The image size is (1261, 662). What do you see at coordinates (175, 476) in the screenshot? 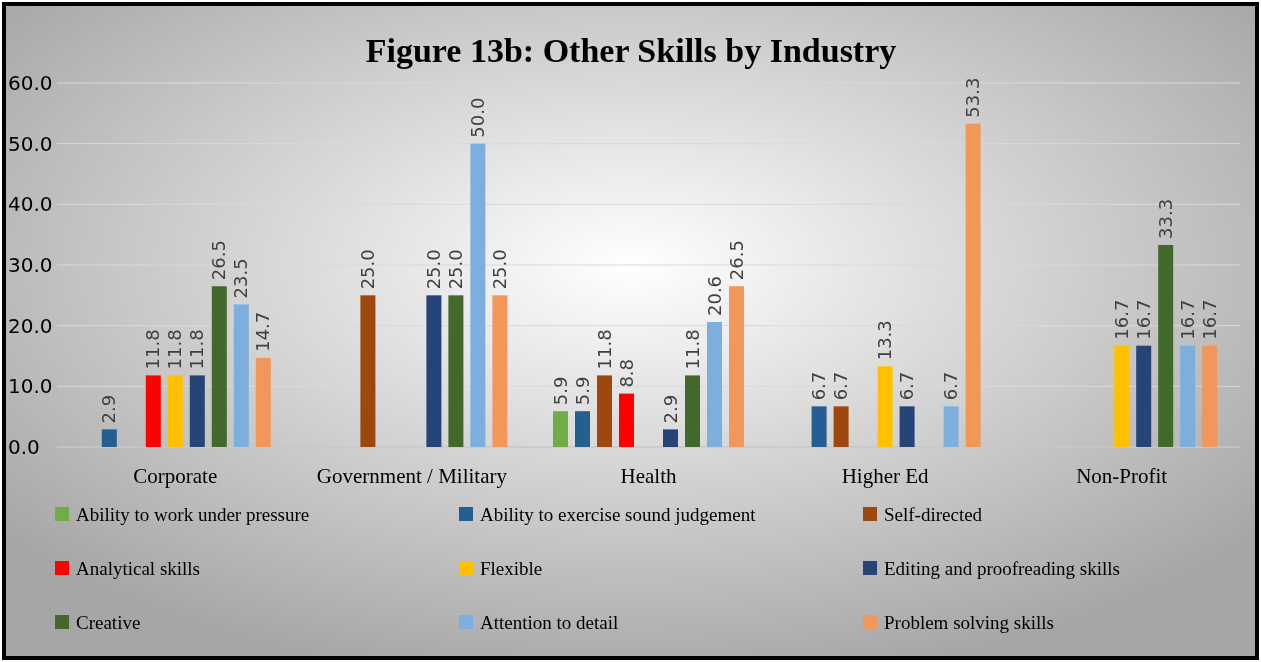
I see `x-tick-label: Corporate` at bounding box center [175, 476].